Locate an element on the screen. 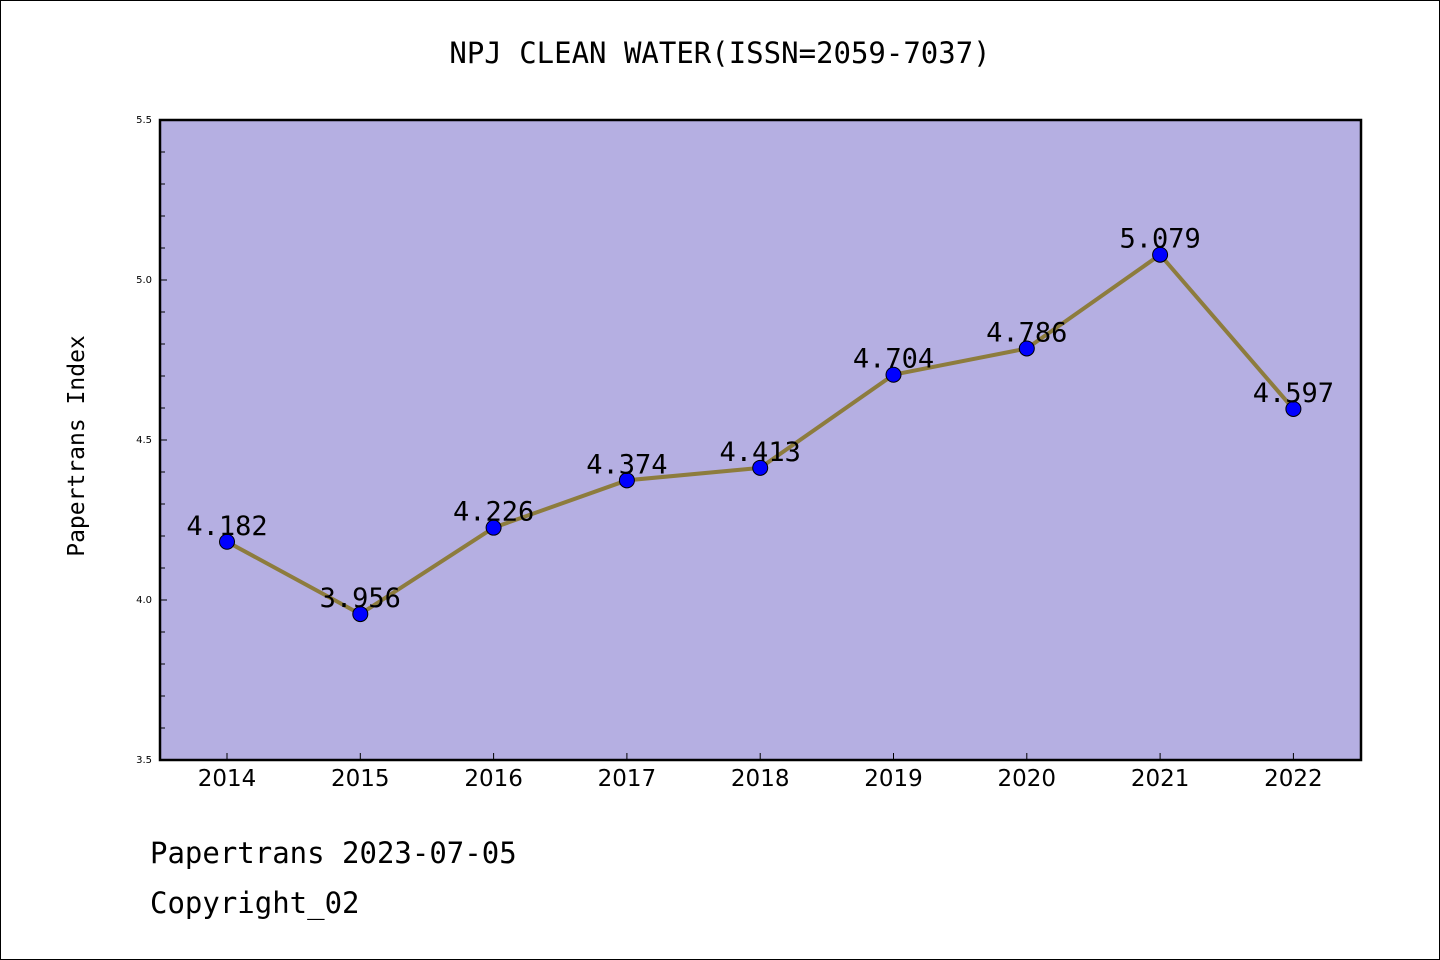 This screenshot has height=960, width=1440. data-label-2020: 4.786 is located at coordinates (1026, 332).